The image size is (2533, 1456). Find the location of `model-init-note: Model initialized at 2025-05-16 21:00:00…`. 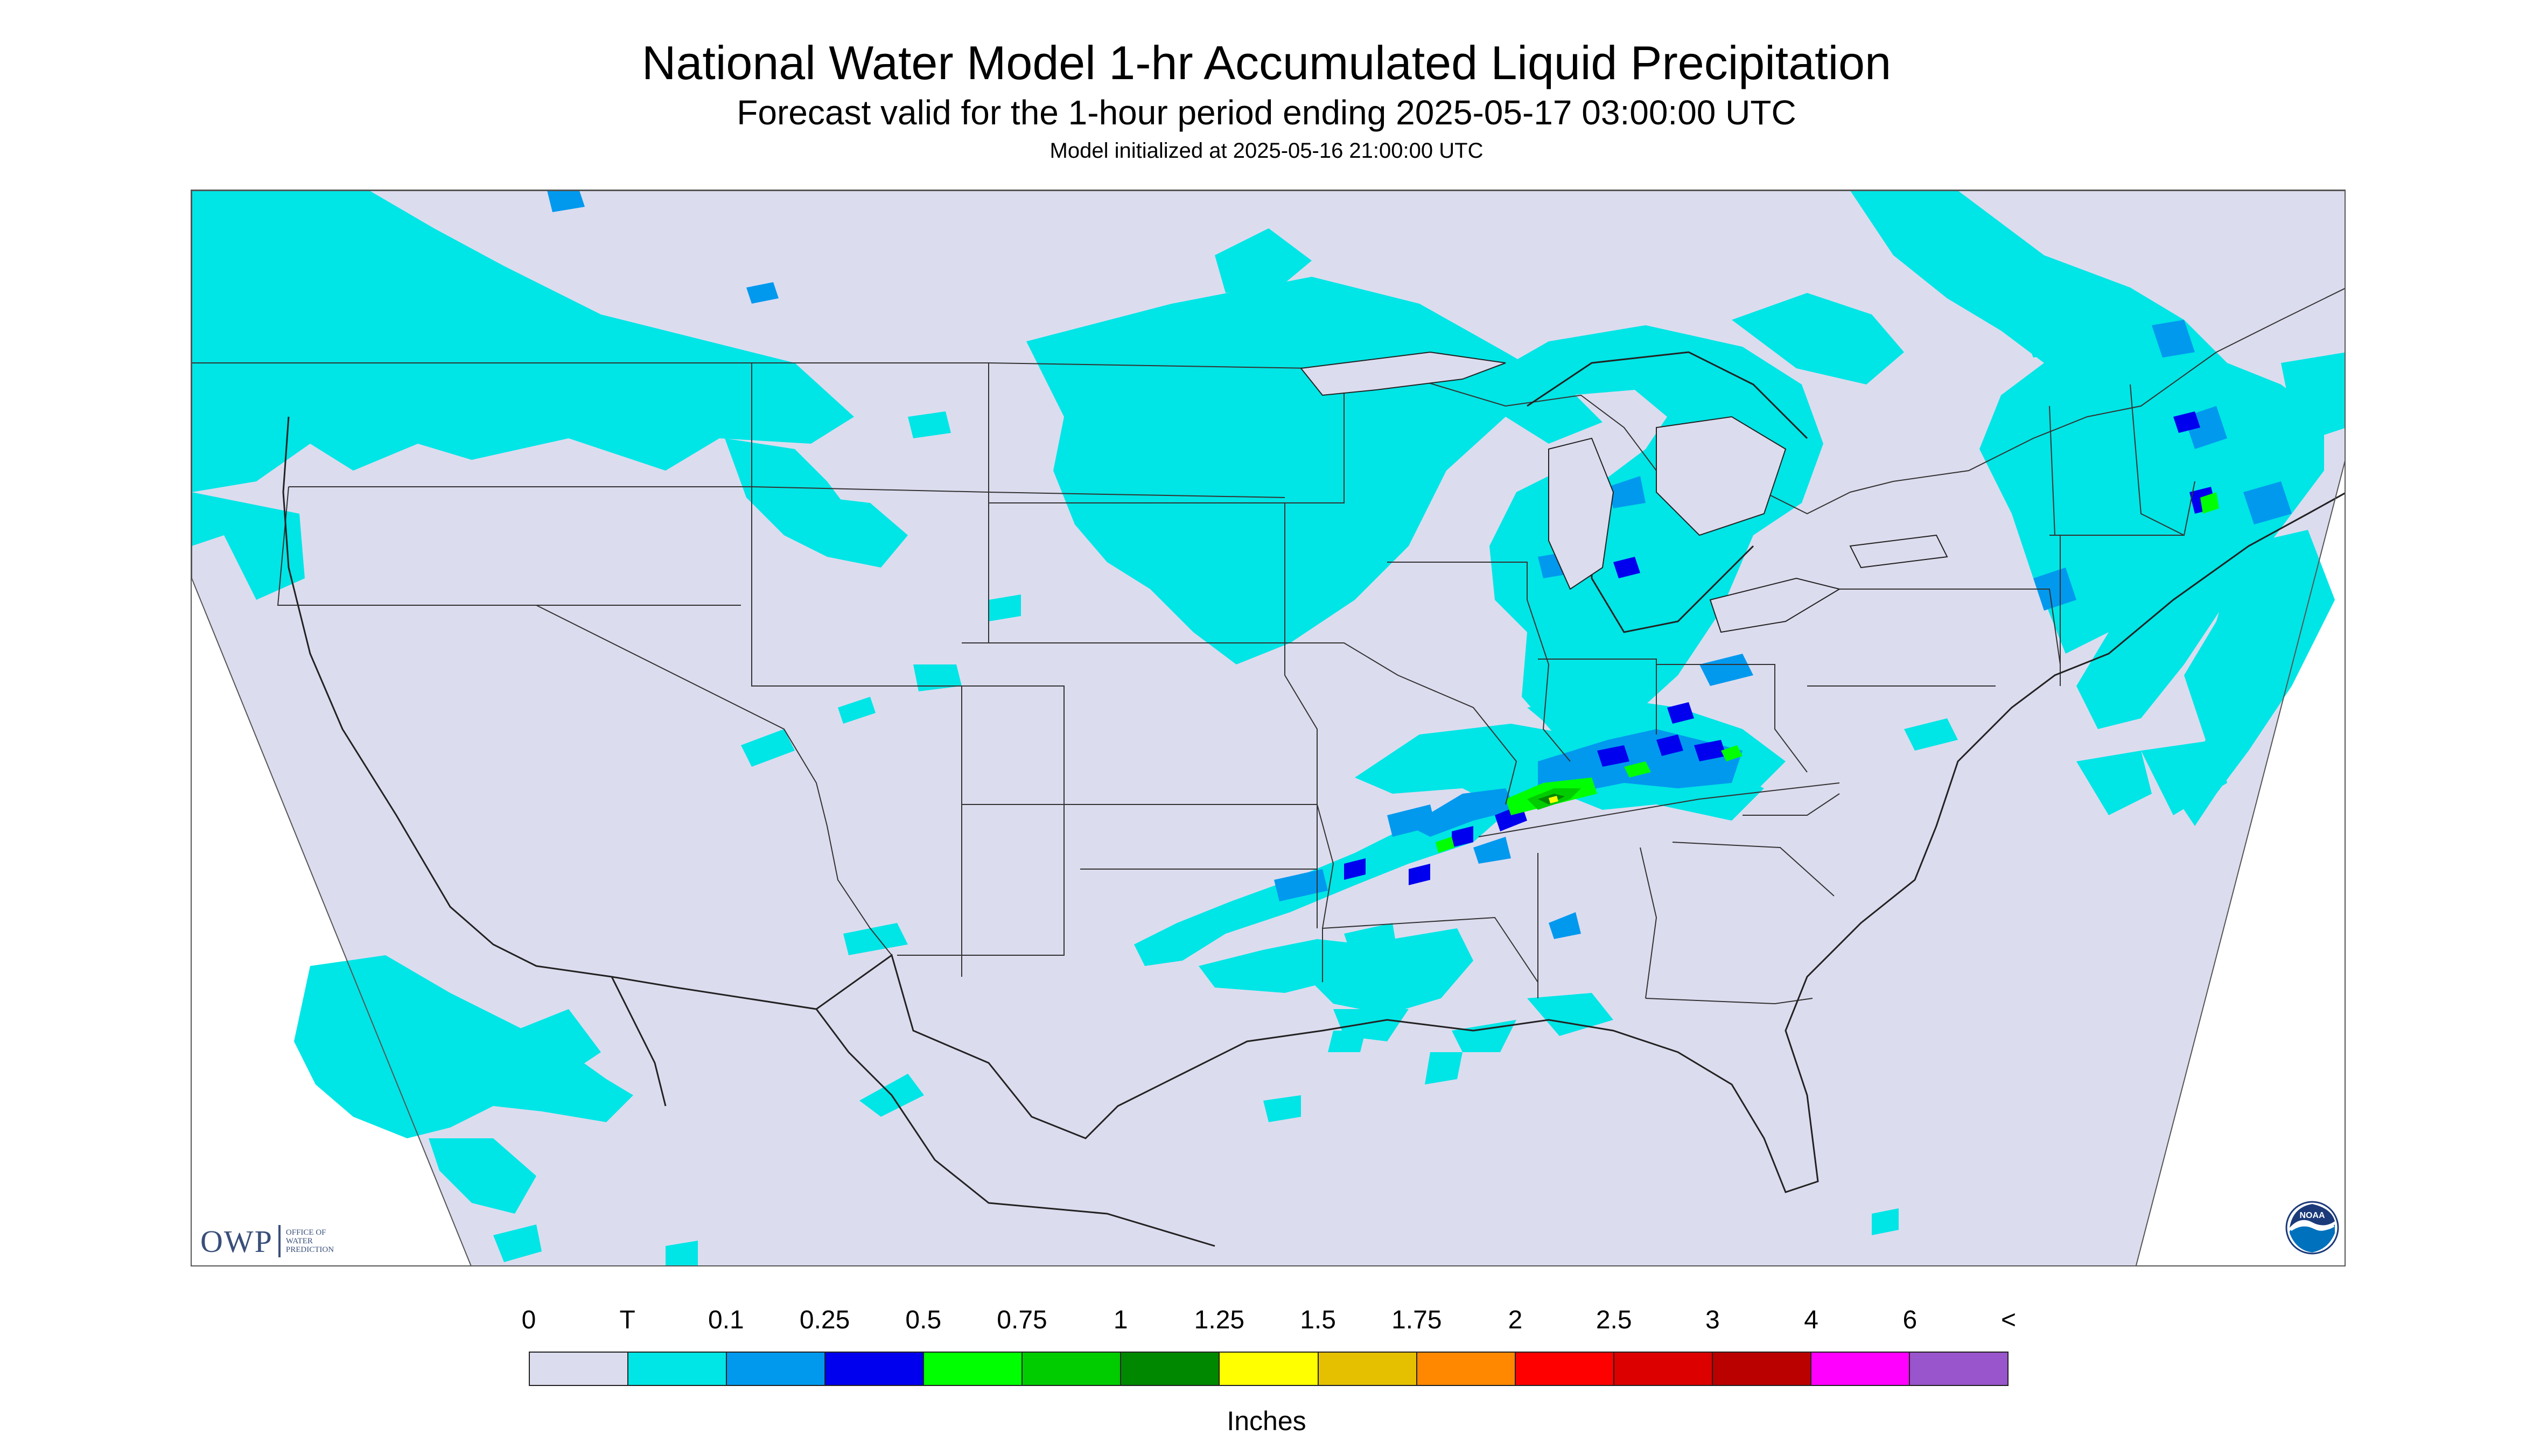

model-init-note: Model initialized at 2025-05-16 21:00:00… is located at coordinates (1266, 151).